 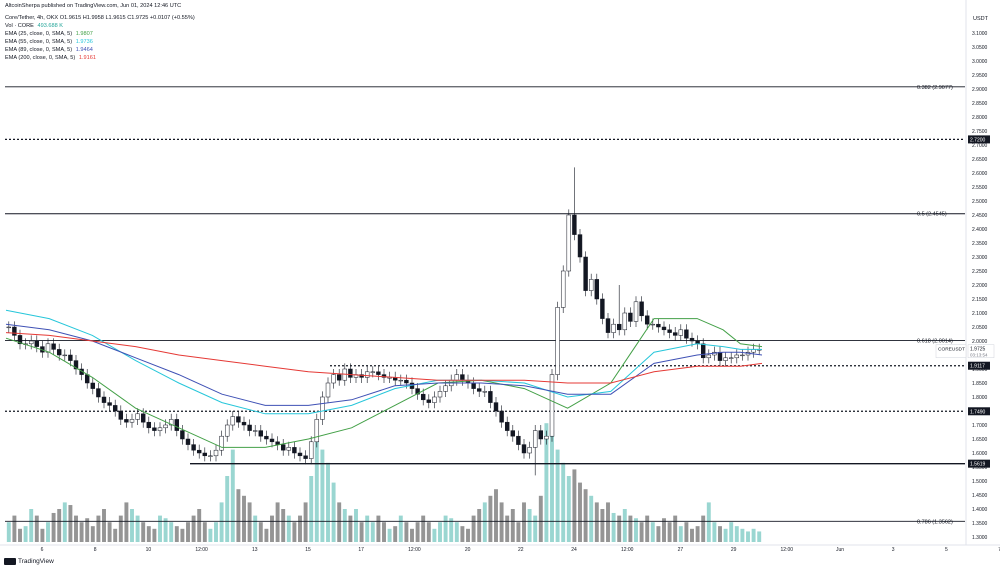 What do you see at coordinates (980, 48) in the screenshot?
I see `y-tick-label: 3.0500` at bounding box center [980, 48].